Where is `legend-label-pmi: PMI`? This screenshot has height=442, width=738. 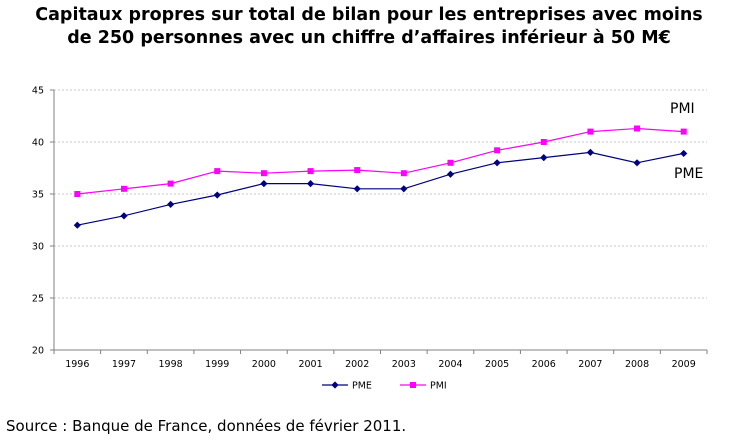 legend-label-pmi: PMI is located at coordinates (438, 386).